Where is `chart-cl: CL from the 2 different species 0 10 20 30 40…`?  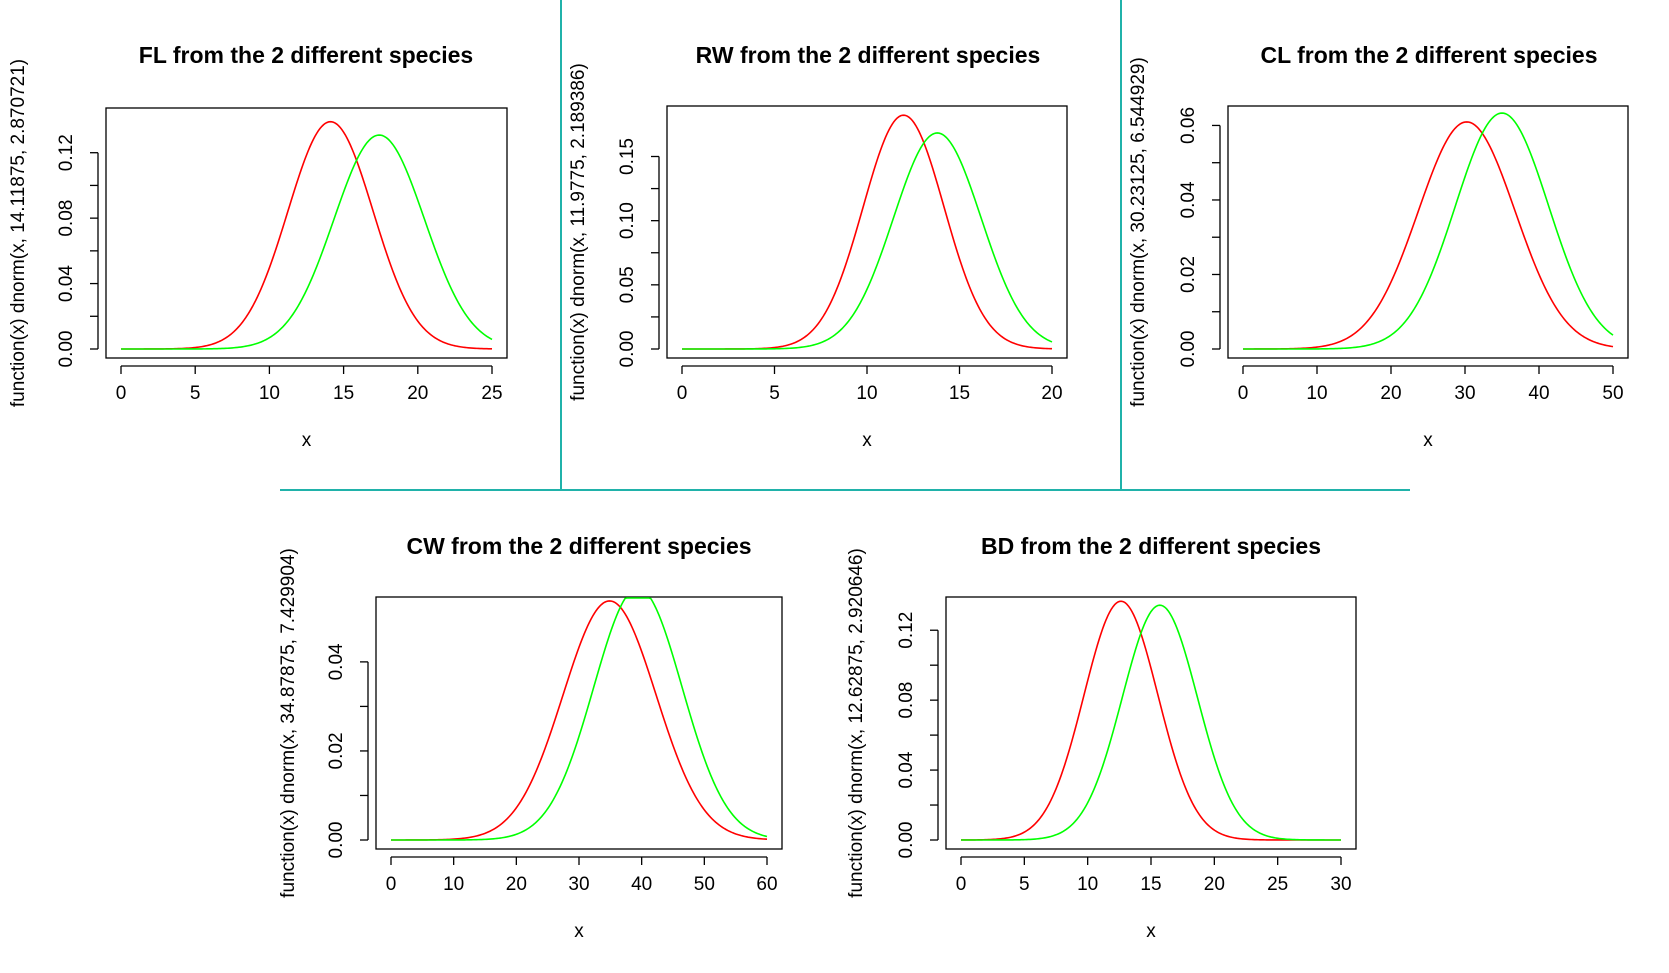
chart-cl: CL from the 2 different species 0 10 20 30 40… is located at coordinates (1378, 246).